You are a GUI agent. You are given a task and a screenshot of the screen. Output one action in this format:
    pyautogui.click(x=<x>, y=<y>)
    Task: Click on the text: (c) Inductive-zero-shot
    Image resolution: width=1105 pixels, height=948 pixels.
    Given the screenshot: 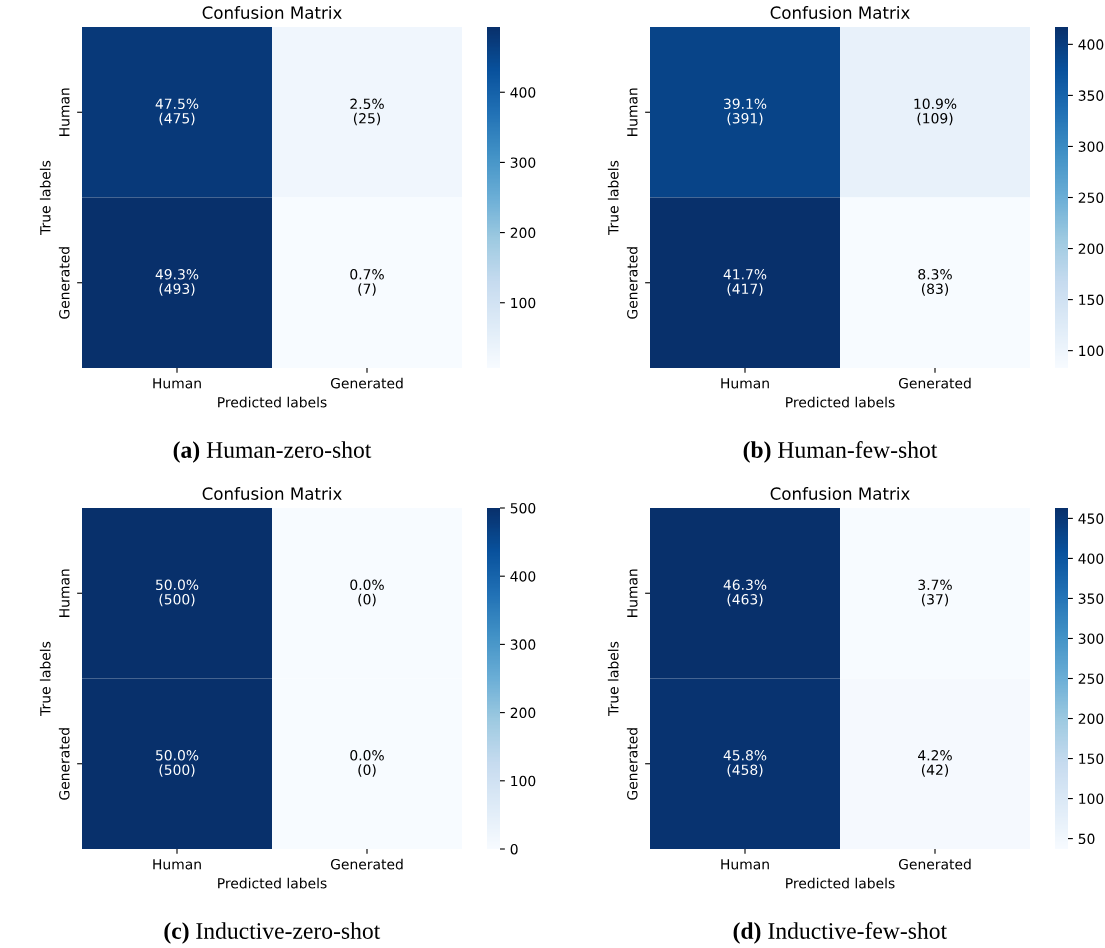 What is the action you would take?
    pyautogui.click(x=272, y=933)
    